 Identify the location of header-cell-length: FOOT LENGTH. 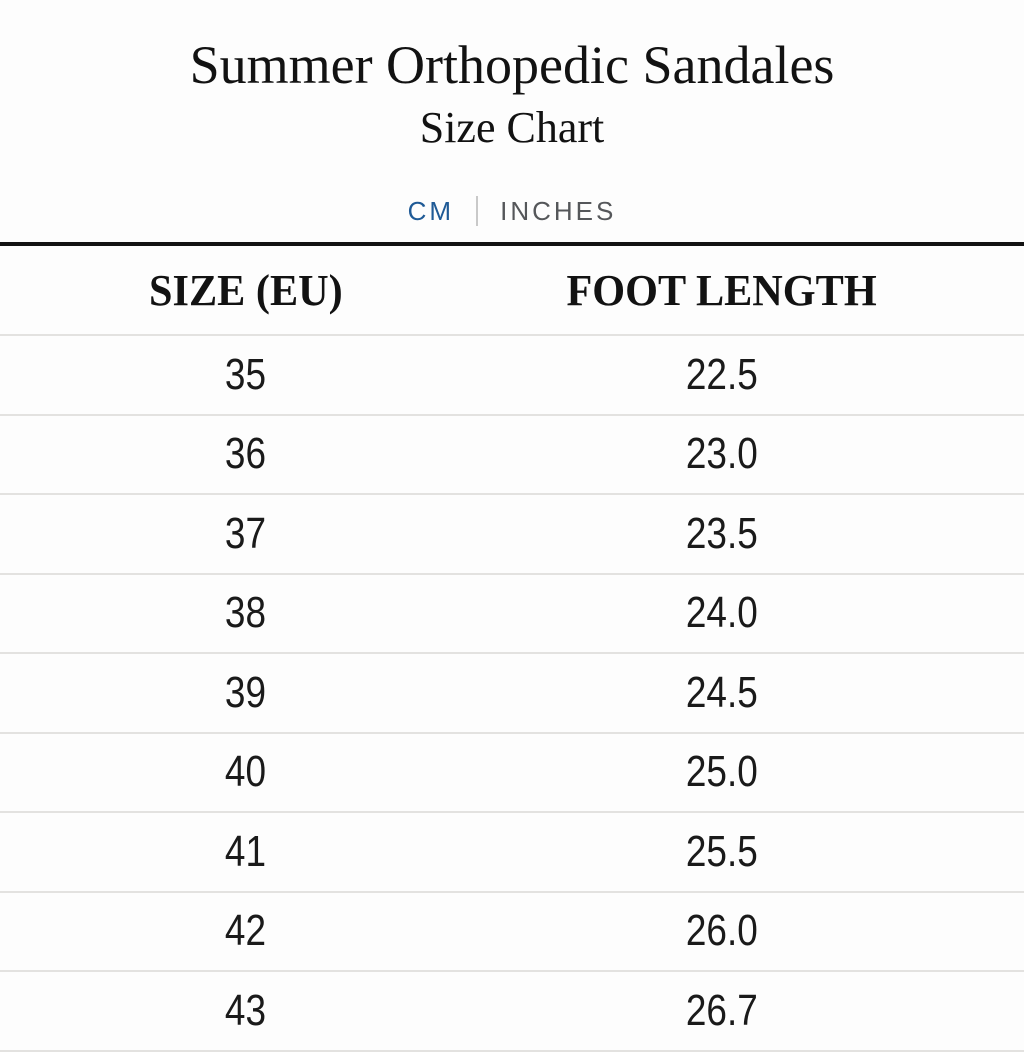
(722, 290).